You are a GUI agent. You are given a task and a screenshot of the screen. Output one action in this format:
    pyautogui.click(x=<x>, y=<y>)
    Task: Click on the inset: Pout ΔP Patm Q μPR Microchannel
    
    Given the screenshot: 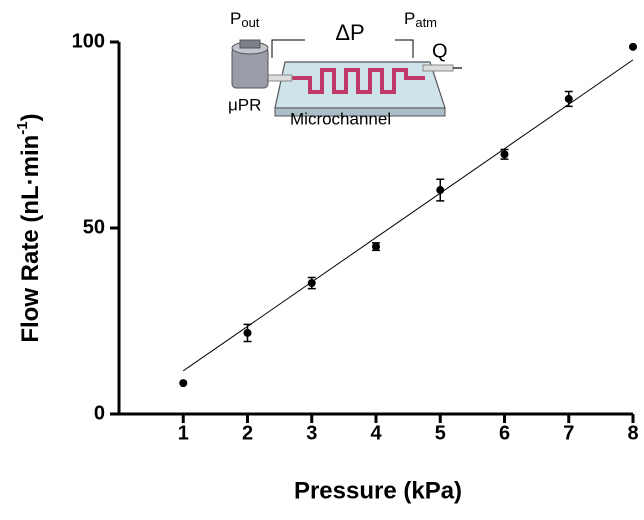 What is the action you would take?
    pyautogui.click(x=345, y=68)
    